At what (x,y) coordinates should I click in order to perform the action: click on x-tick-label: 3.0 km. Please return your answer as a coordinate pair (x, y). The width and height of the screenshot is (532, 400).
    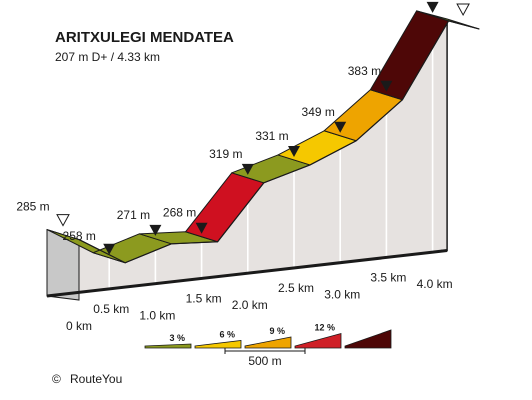
    Looking at the image, I should click on (342, 295).